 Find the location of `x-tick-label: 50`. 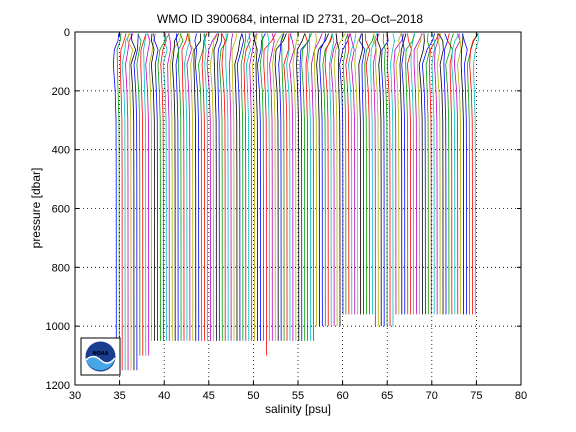

x-tick-label: 50 is located at coordinates (253, 396).